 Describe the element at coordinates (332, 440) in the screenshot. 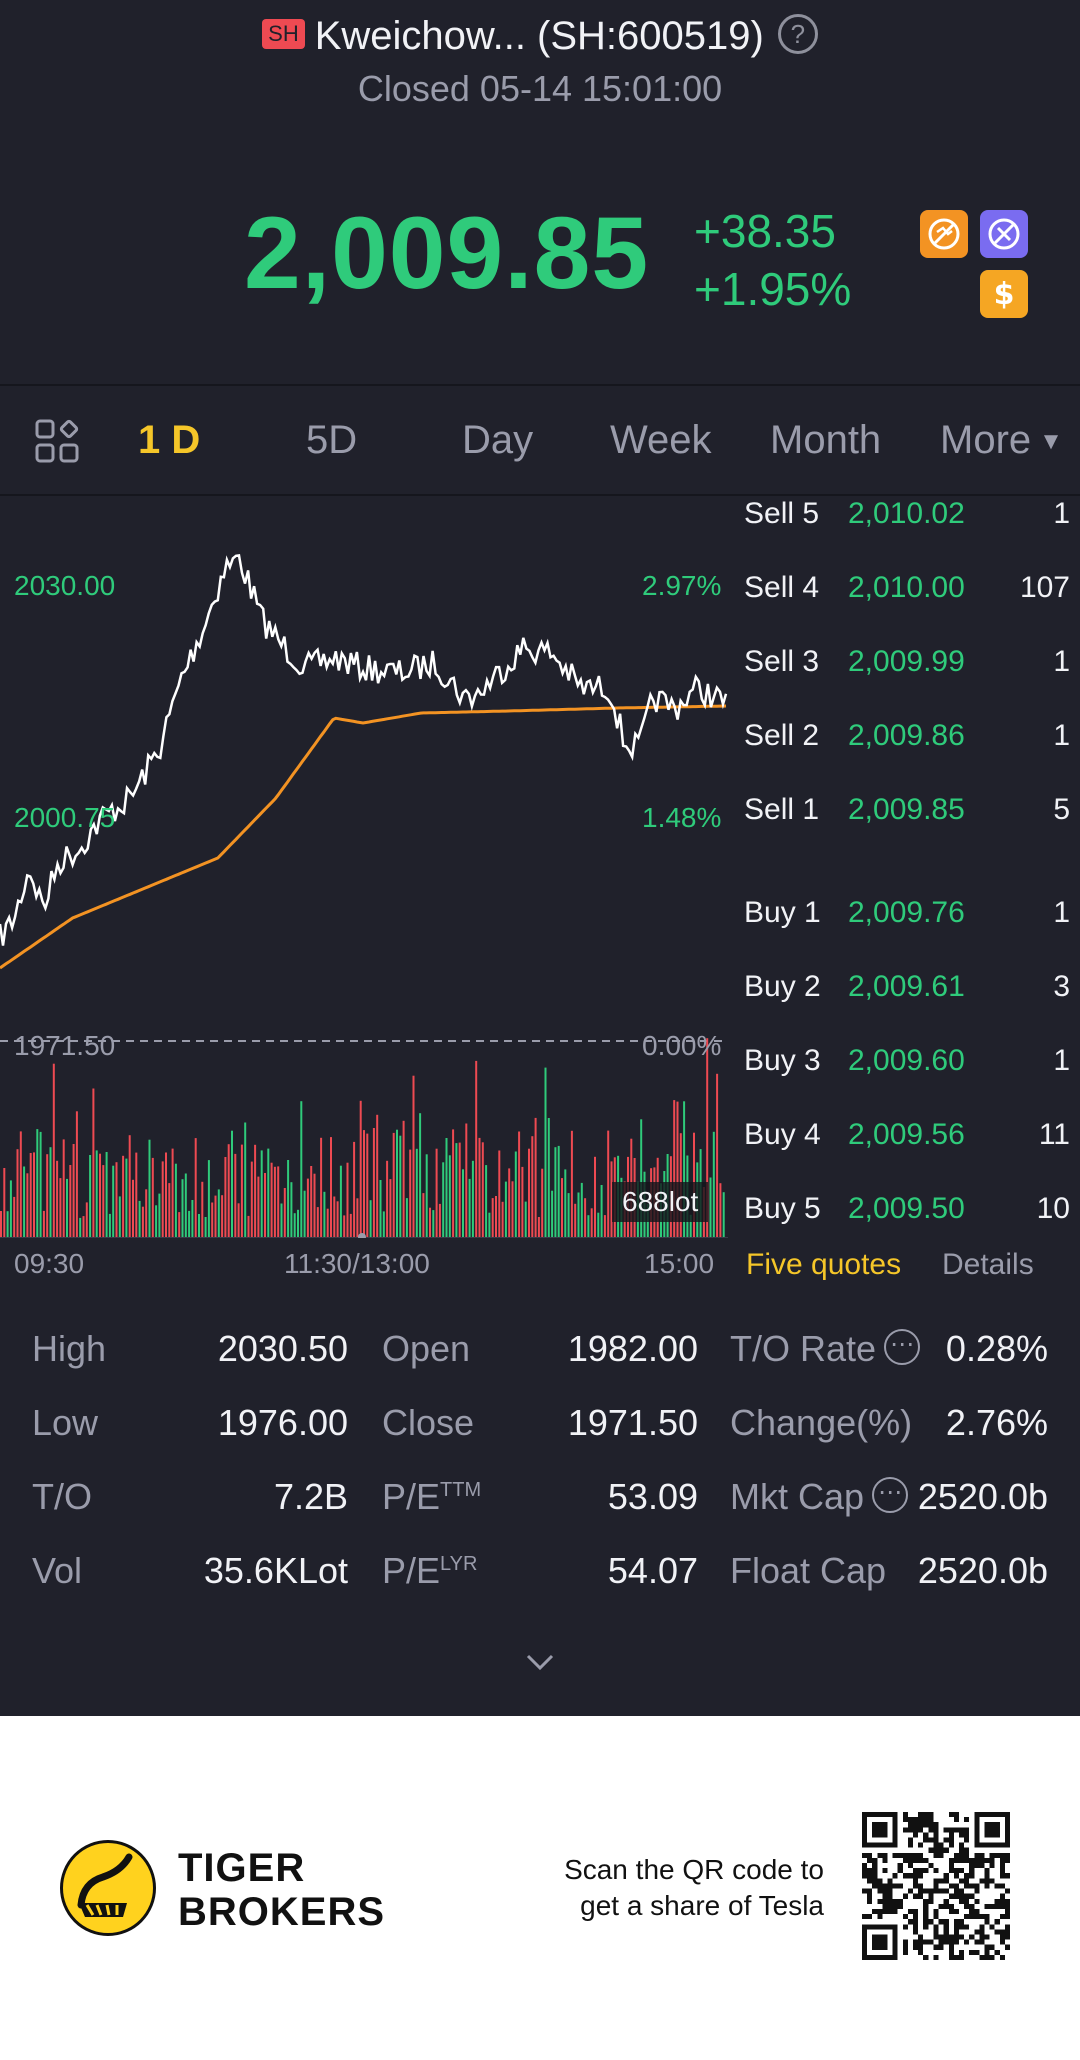

I see `tab-5d: 5D` at that location.